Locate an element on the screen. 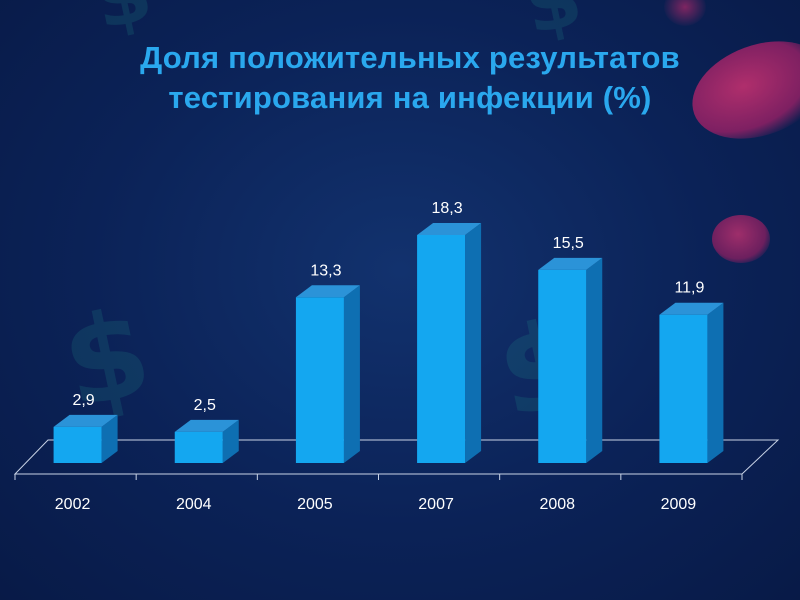 Image resolution: width=800 pixels, height=600 pixels. data-label: 11,9 is located at coordinates (689, 288).